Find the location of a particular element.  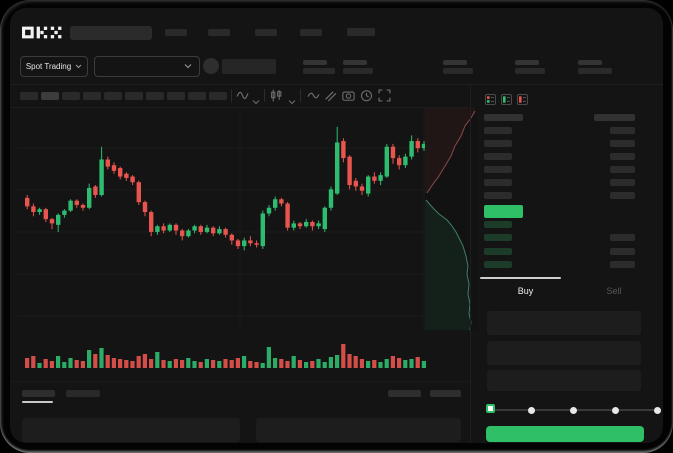

order-price-input-placeholder is located at coordinates (564, 323).